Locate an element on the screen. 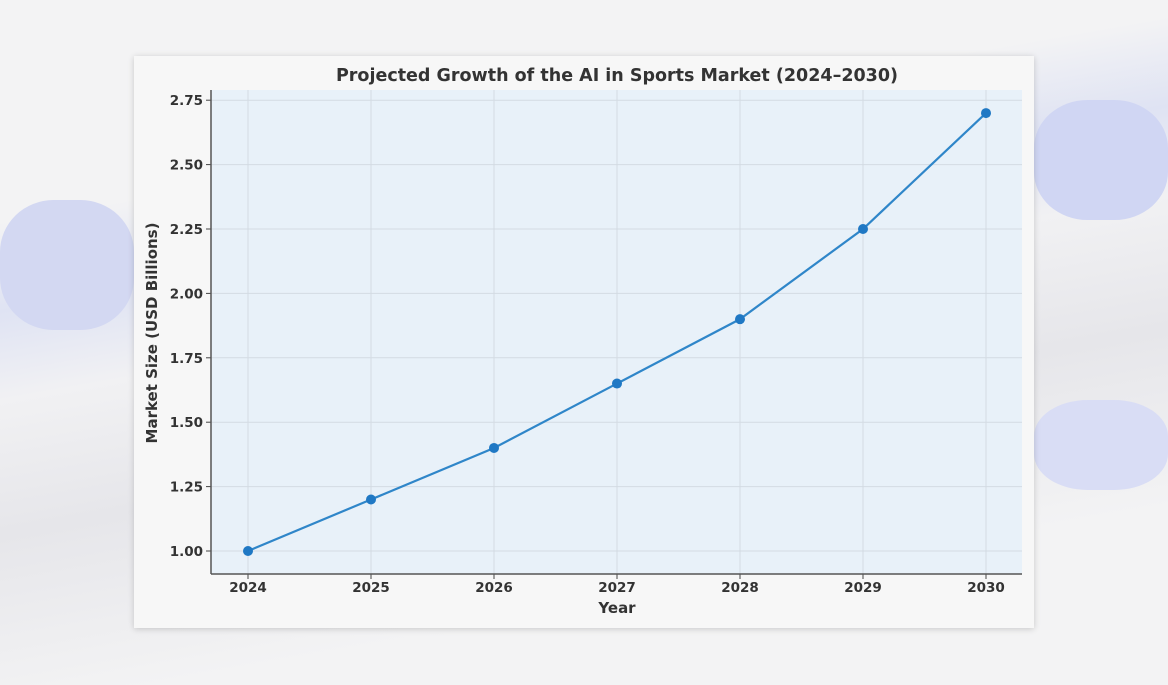 The width and height of the screenshot is (1168, 685). x-tick-label: 2028 is located at coordinates (740, 588).